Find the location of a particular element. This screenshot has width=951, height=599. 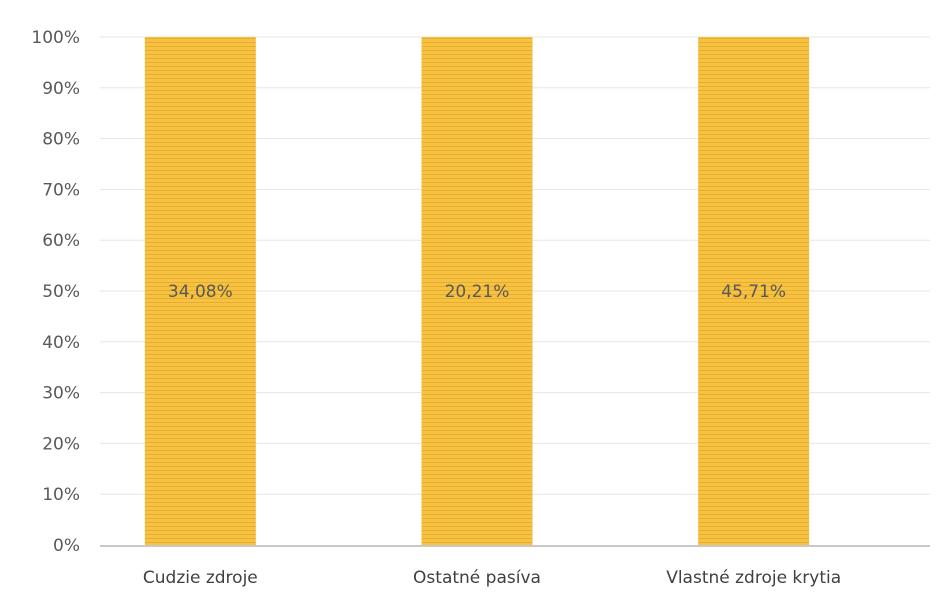

y-tick-label: 10% is located at coordinates (61, 495).